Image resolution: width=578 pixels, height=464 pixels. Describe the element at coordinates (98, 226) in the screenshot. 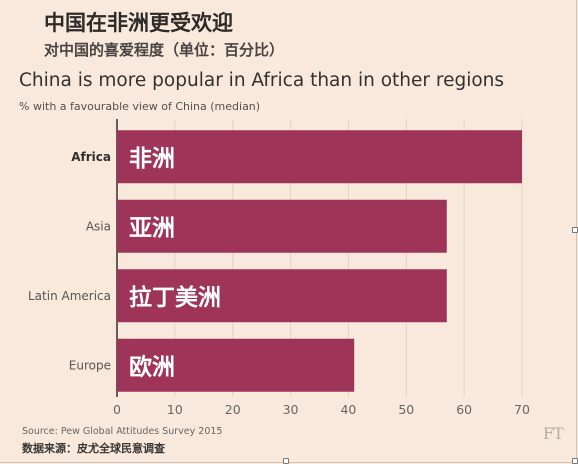

I see `category-label: Asia` at that location.